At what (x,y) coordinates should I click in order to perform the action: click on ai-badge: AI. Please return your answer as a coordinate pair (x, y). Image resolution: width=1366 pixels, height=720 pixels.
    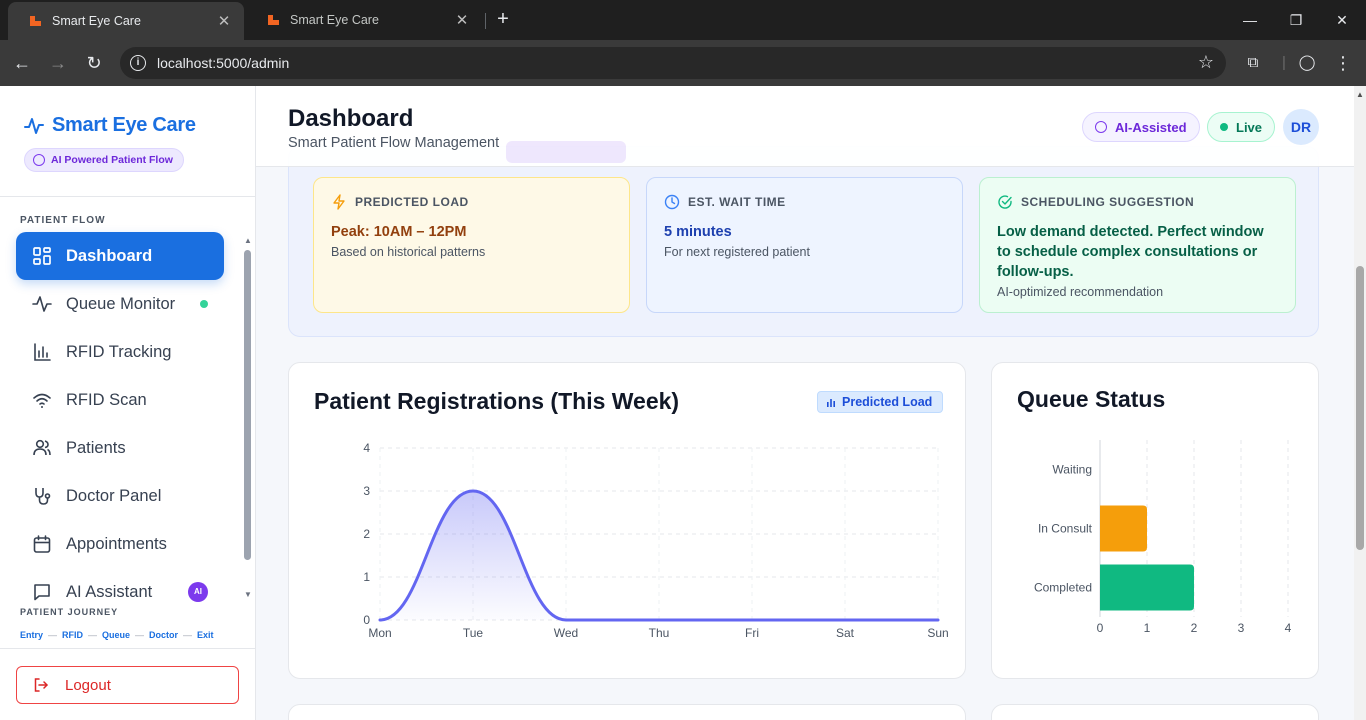
    Looking at the image, I should click on (198, 592).